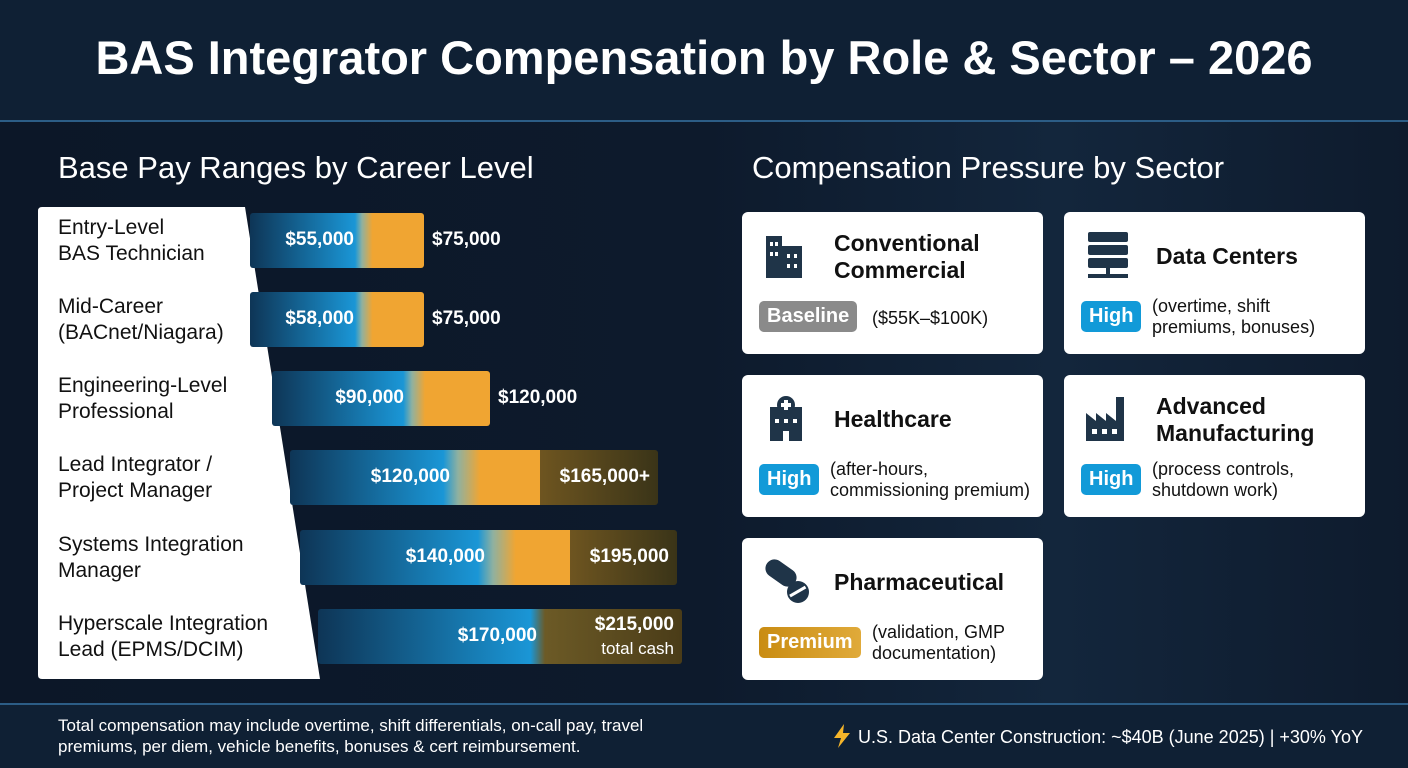  What do you see at coordinates (1223, 479) in the screenshot?
I see `card-note: (process controls, shutdown work)` at bounding box center [1223, 479].